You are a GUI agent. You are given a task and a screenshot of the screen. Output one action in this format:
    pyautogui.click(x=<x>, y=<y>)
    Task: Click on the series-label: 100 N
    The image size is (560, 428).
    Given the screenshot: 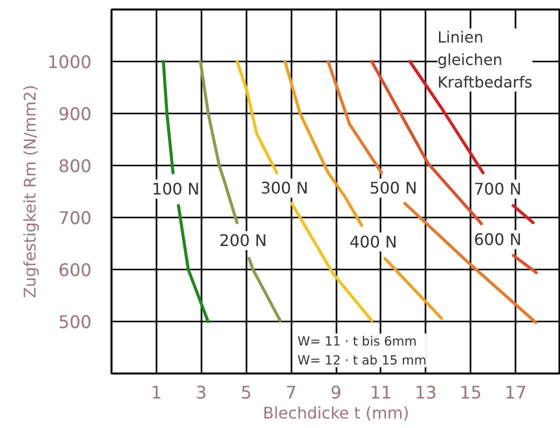 What is the action you would take?
    pyautogui.click(x=176, y=189)
    